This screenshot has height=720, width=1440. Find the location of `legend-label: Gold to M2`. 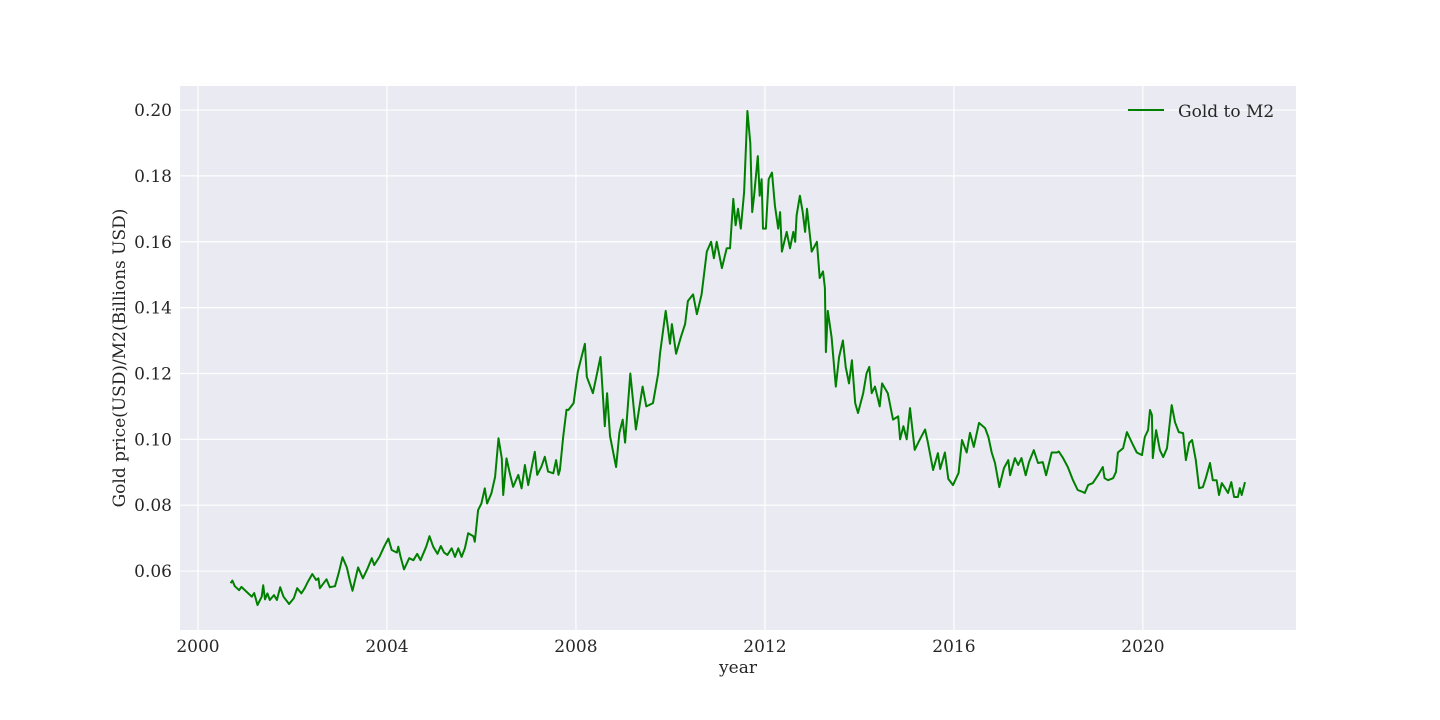

legend-label: Gold to M2 is located at coordinates (1226, 112).